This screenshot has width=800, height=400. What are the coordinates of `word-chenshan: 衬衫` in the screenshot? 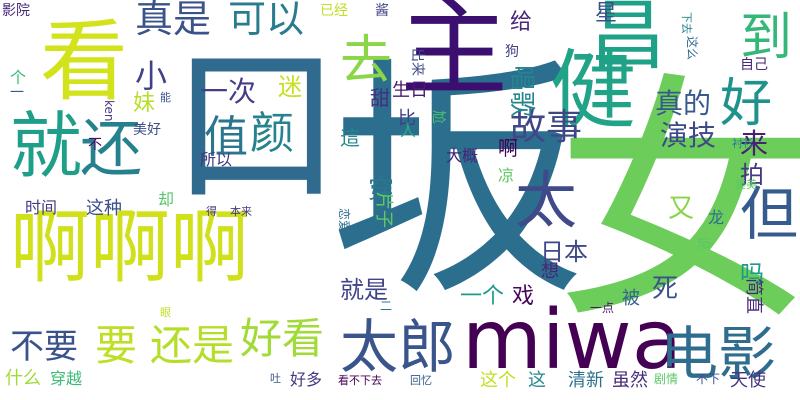 It's located at (743, 143).